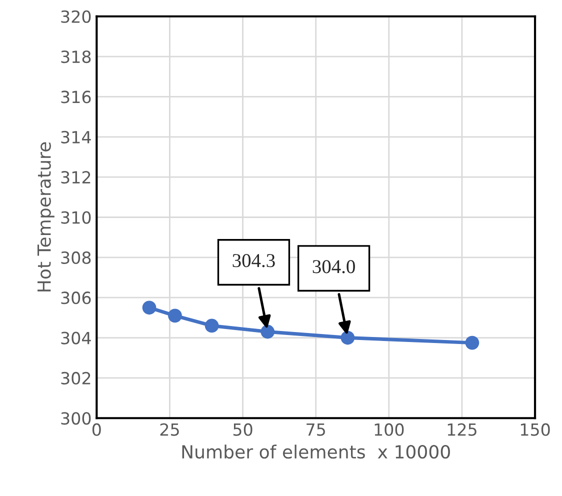 The height and width of the screenshot is (496, 562). Describe the element at coordinates (76, 137) in the screenshot. I see `y-tick-label: 314` at that location.